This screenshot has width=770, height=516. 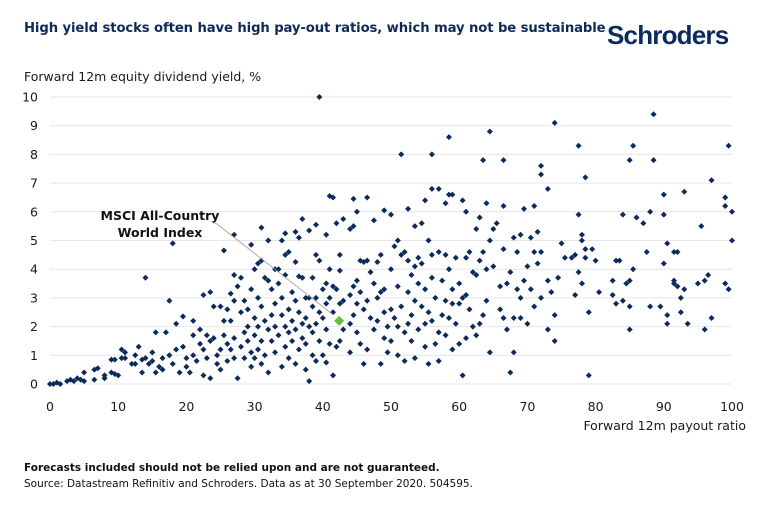 What do you see at coordinates (143, 76) in the screenshot?
I see `y-axis-label: Forward 12m equity dividend yield, %` at bounding box center [143, 76].